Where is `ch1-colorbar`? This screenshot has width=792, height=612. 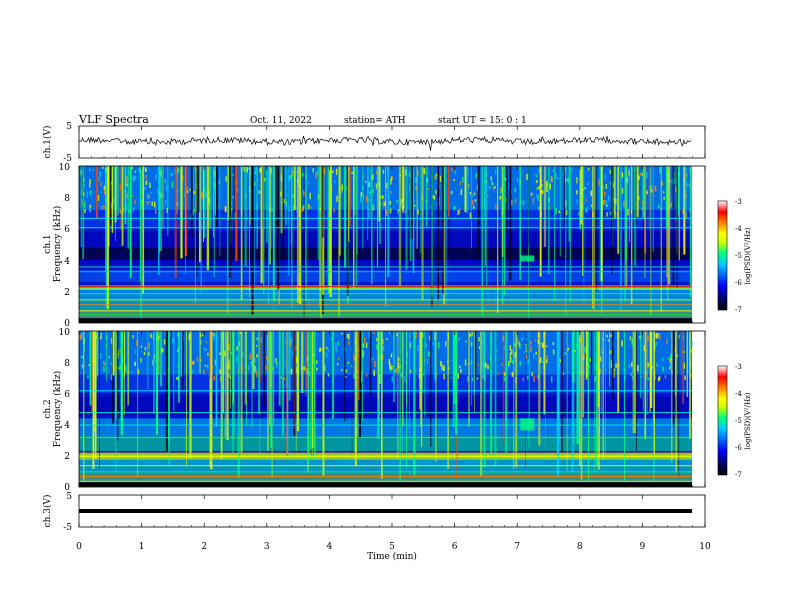
ch1-colorbar is located at coordinates (722, 255).